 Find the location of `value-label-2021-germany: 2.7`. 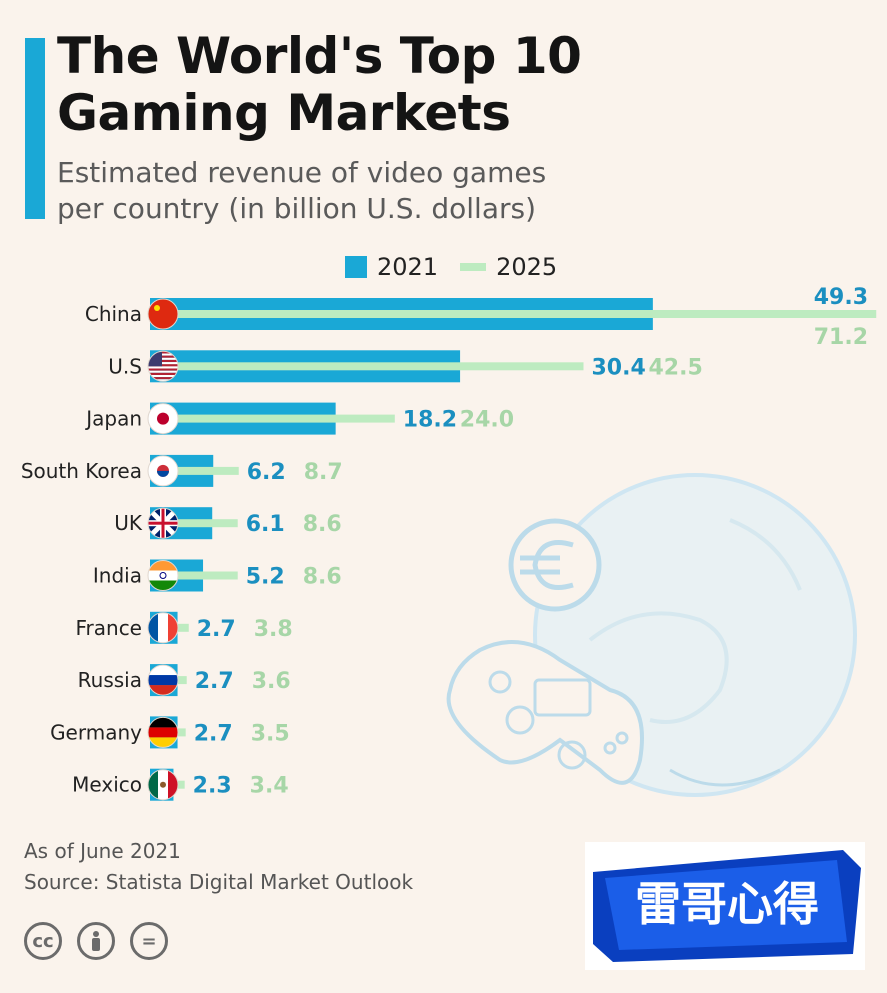

value-label-2021-germany: 2.7 is located at coordinates (213, 733).